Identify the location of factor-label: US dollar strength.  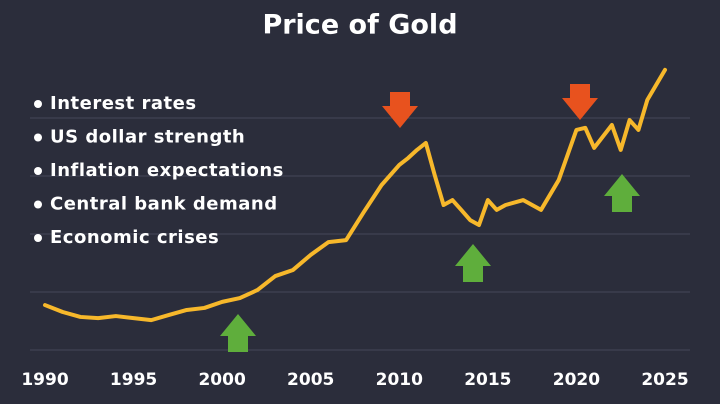
(147, 137).